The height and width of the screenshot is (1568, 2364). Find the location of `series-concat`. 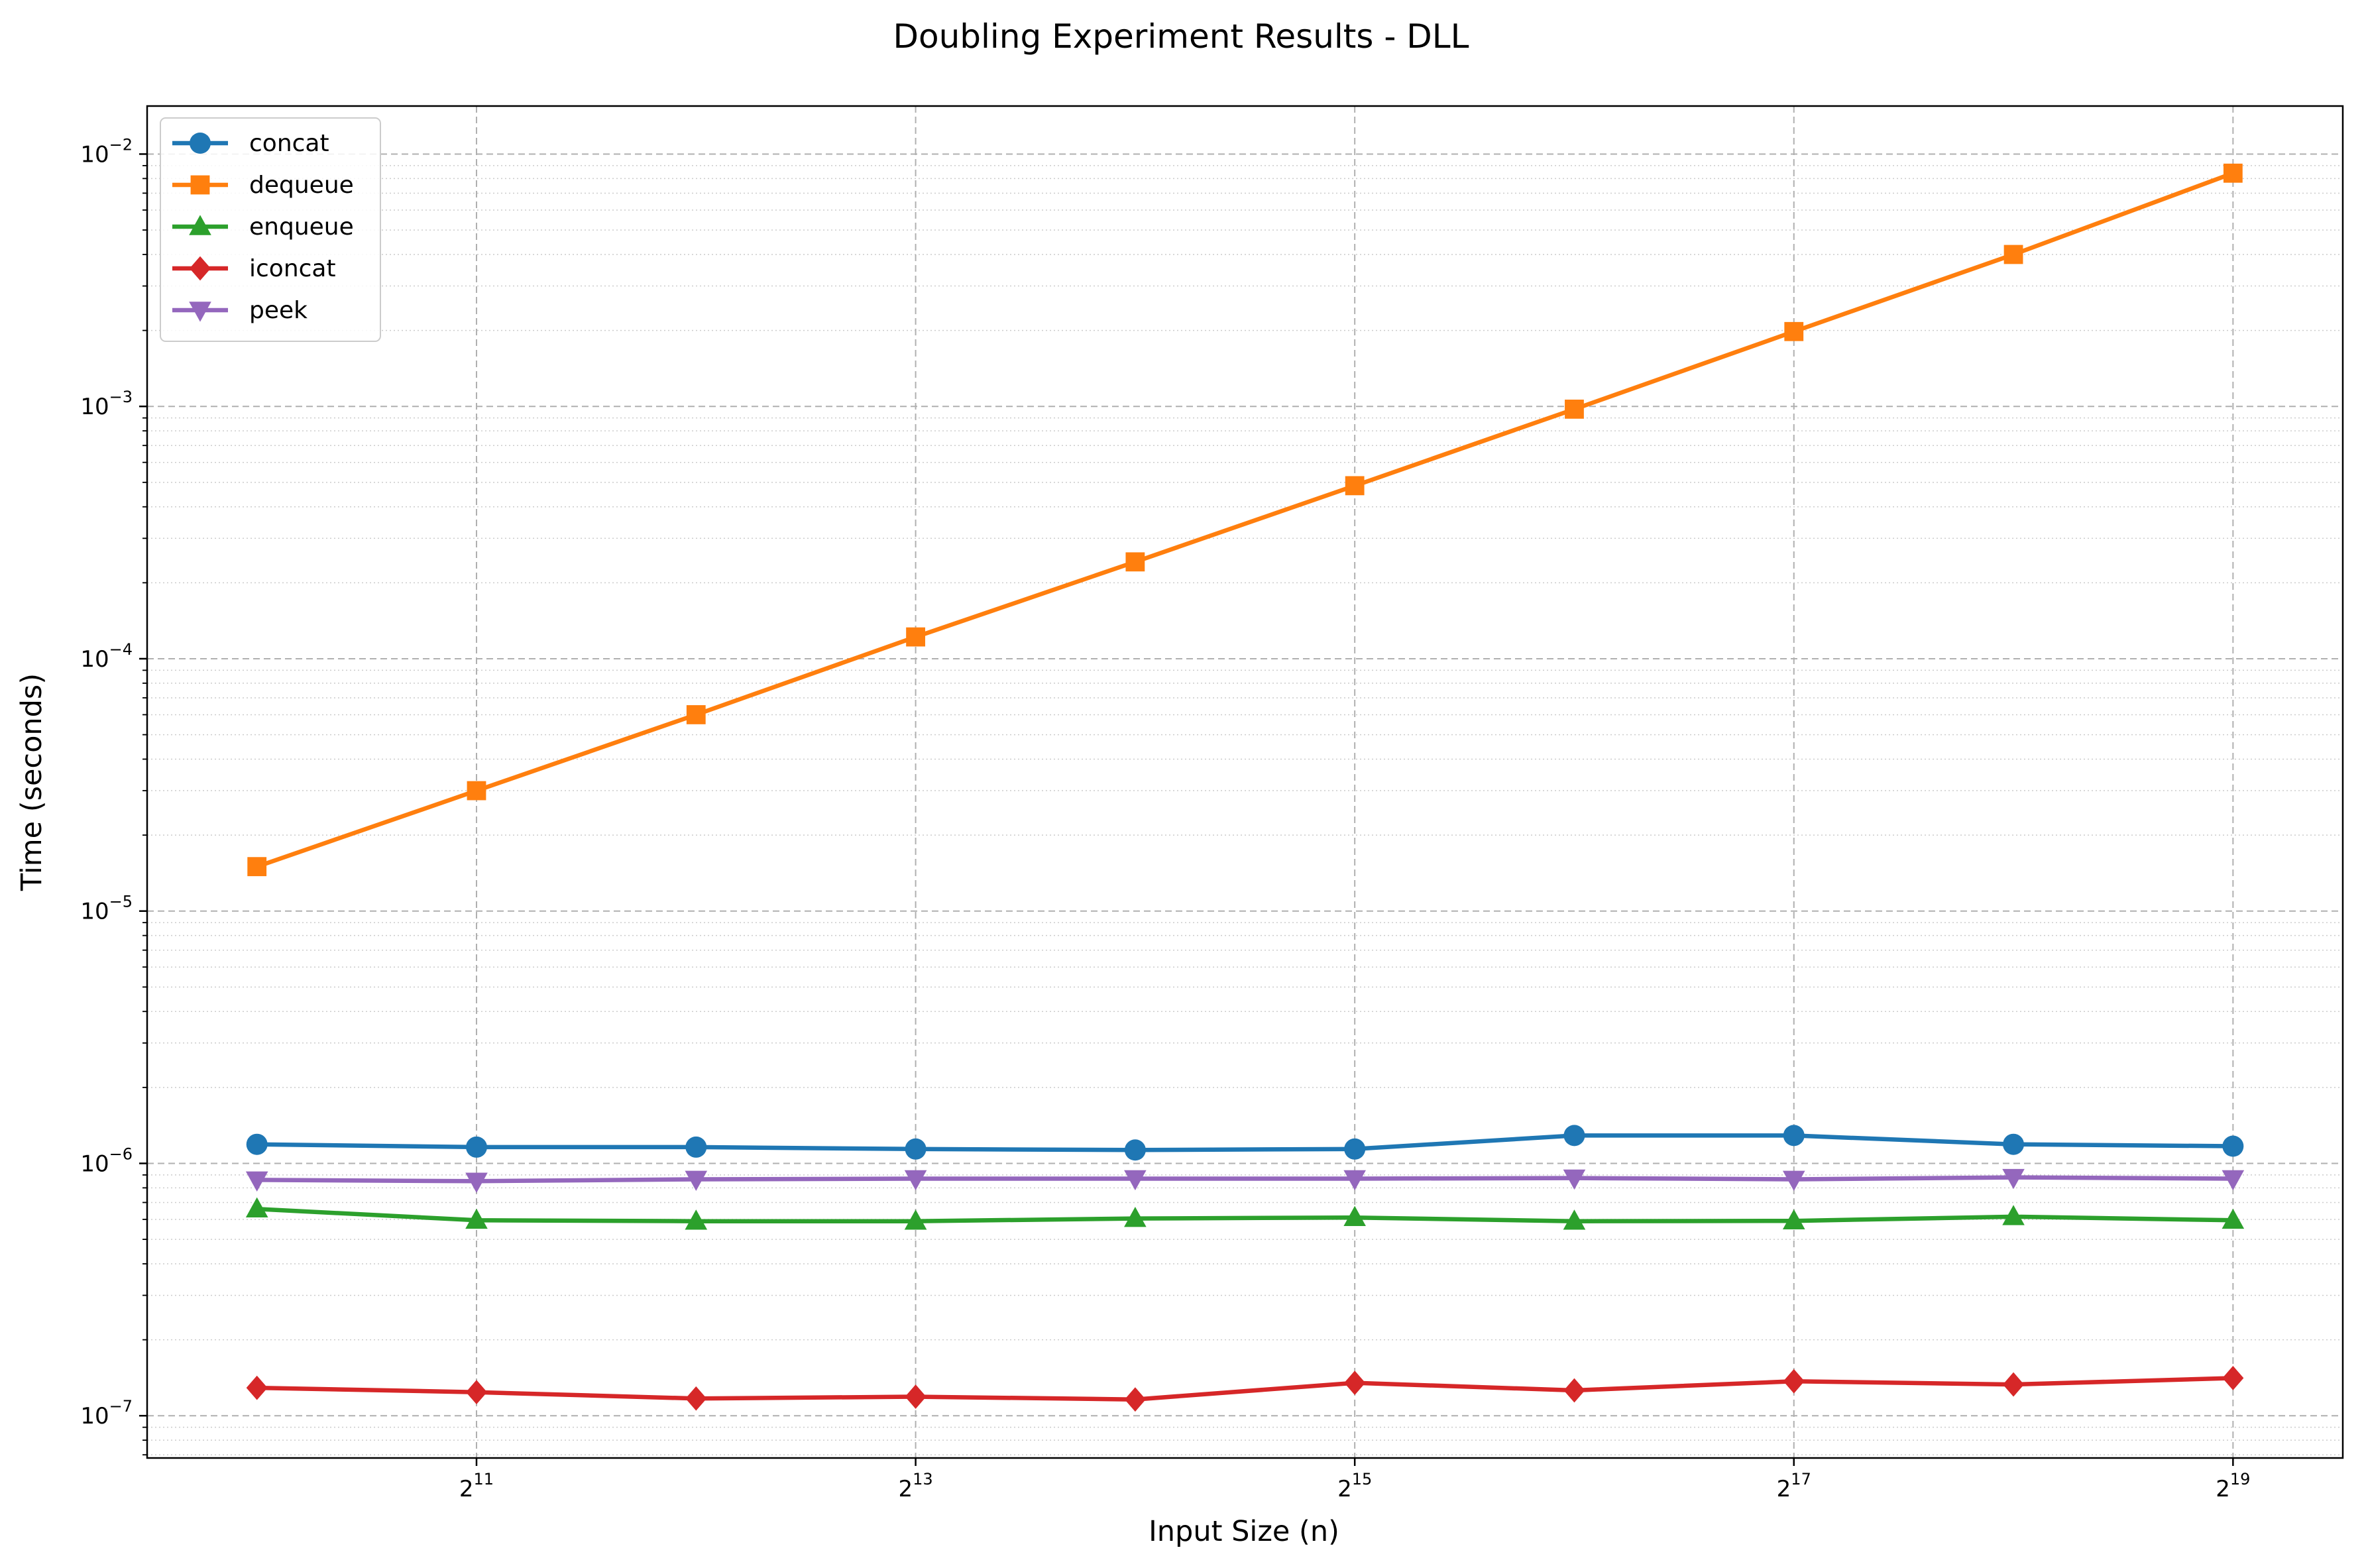

series-concat is located at coordinates (1245, 1143).